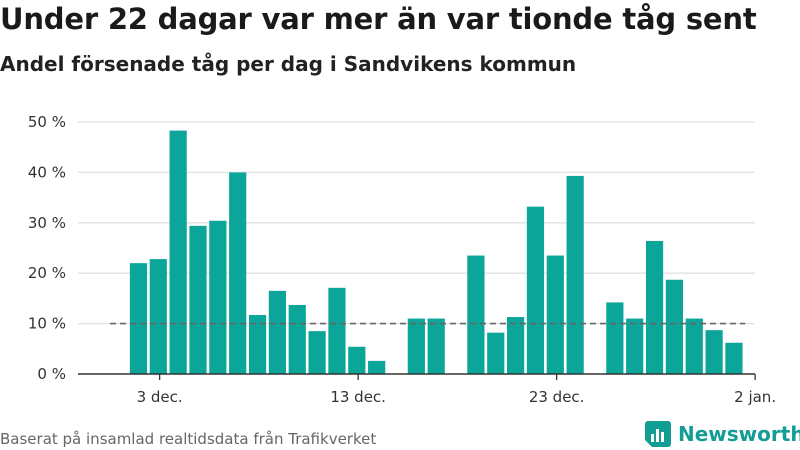  I want to click on x-tick-label: 23 dec., so click(557, 397).